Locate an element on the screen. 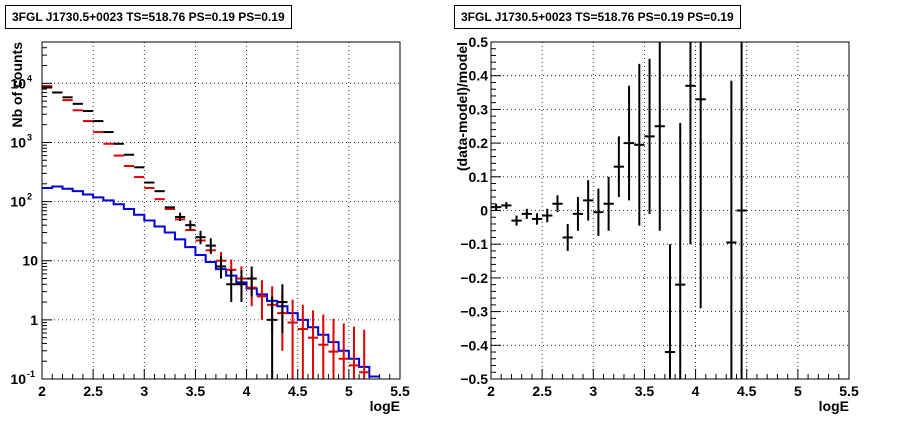  y-tick-label: 0.2 is located at coordinates (479, 143).